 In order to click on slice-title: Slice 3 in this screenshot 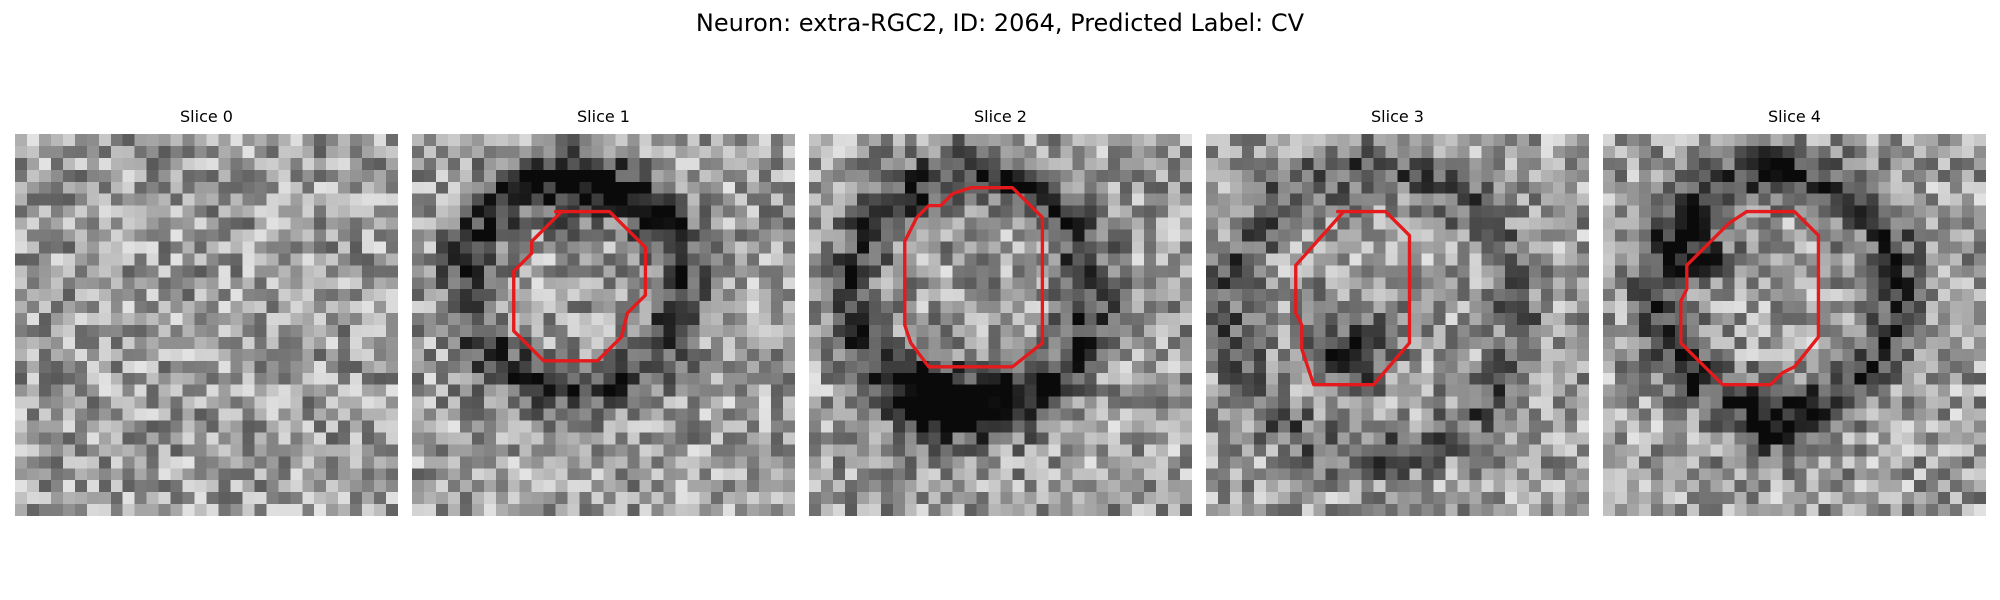, I will do `click(1397, 116)`.